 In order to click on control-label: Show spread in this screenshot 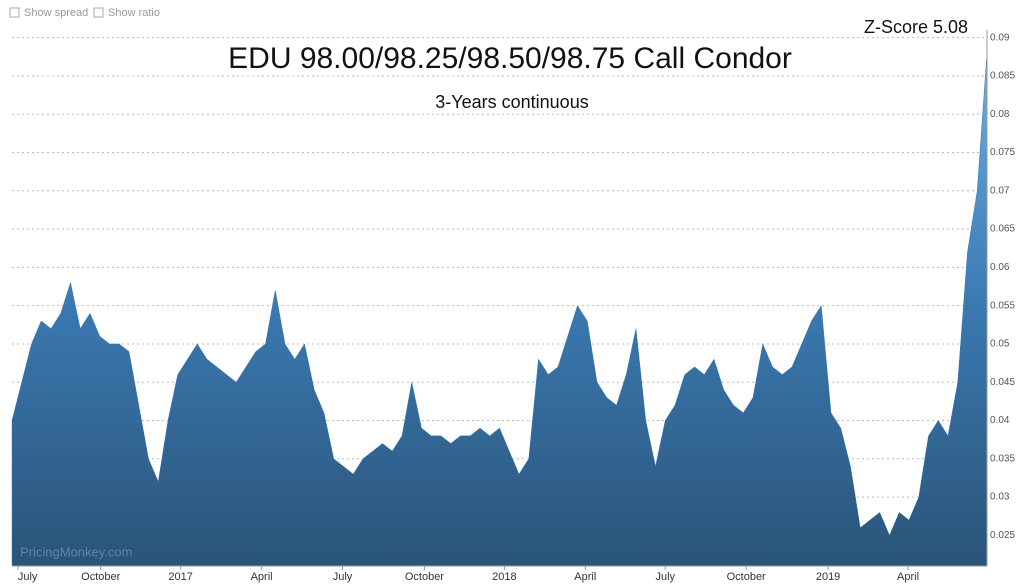, I will do `click(56, 13)`.